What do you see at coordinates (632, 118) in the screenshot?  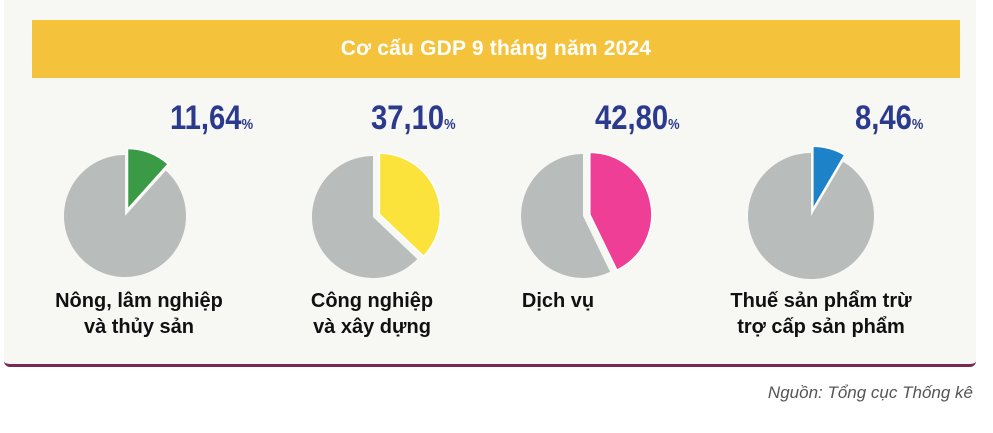 I see `value-text: 42,80` at bounding box center [632, 118].